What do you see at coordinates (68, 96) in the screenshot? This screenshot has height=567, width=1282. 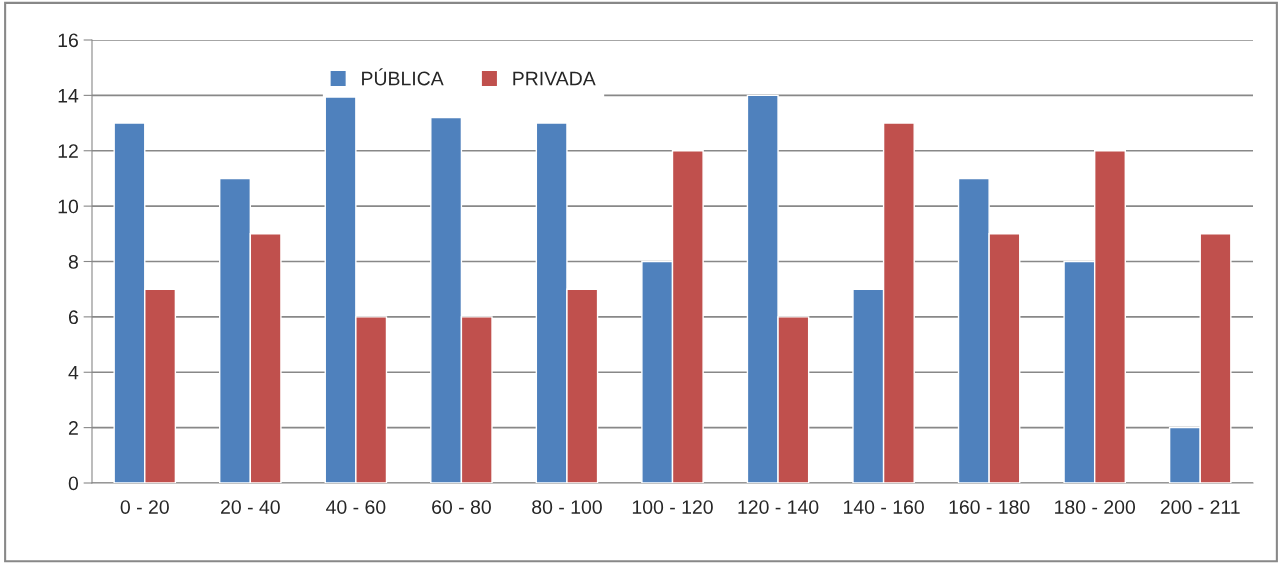 I see `y-tick-label: 14` at bounding box center [68, 96].